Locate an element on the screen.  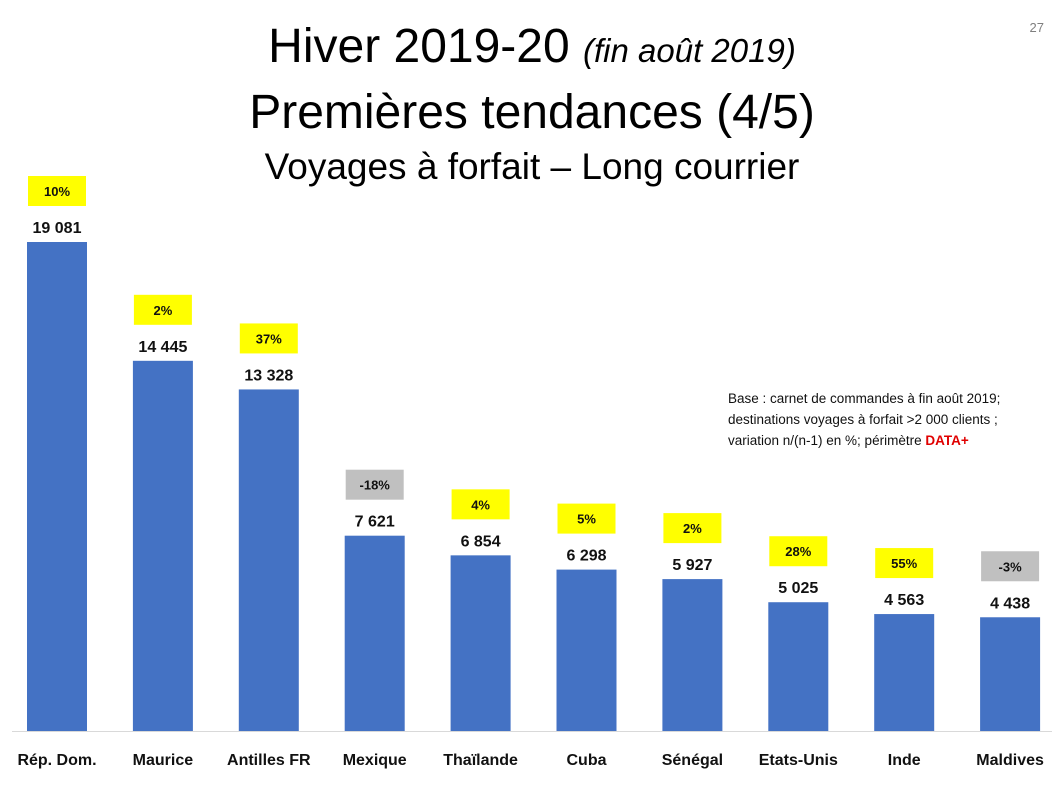
note-brand: DATA+ is located at coordinates (947, 440).